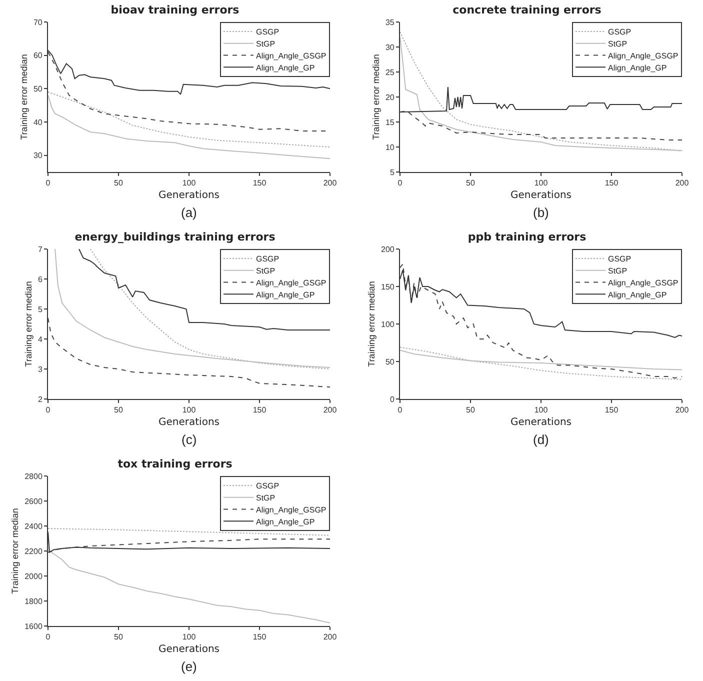 The image size is (703, 681). I want to click on y-tick-label: 2800, so click(33, 476).